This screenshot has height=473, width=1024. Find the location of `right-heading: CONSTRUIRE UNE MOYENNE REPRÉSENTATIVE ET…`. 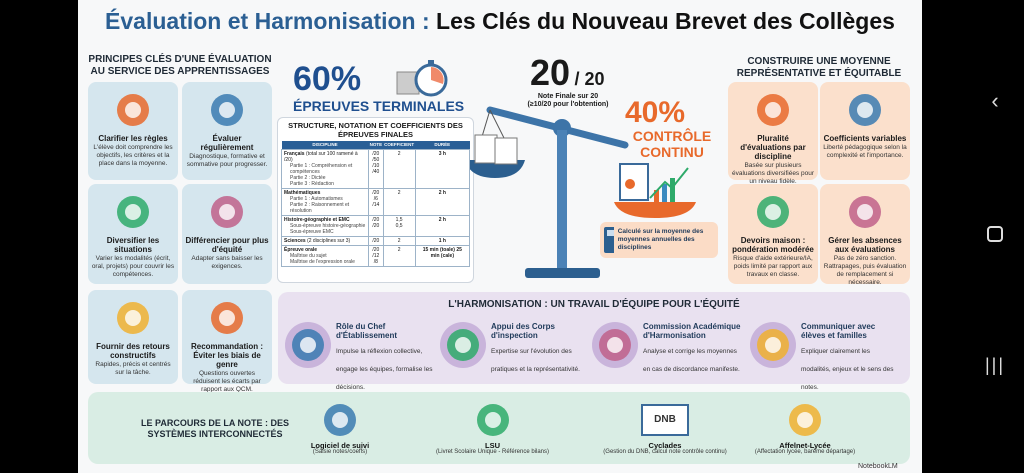

right-heading: CONSTRUIRE UNE MOYENNE REPRÉSENTATIVE ET… is located at coordinates (819, 67).